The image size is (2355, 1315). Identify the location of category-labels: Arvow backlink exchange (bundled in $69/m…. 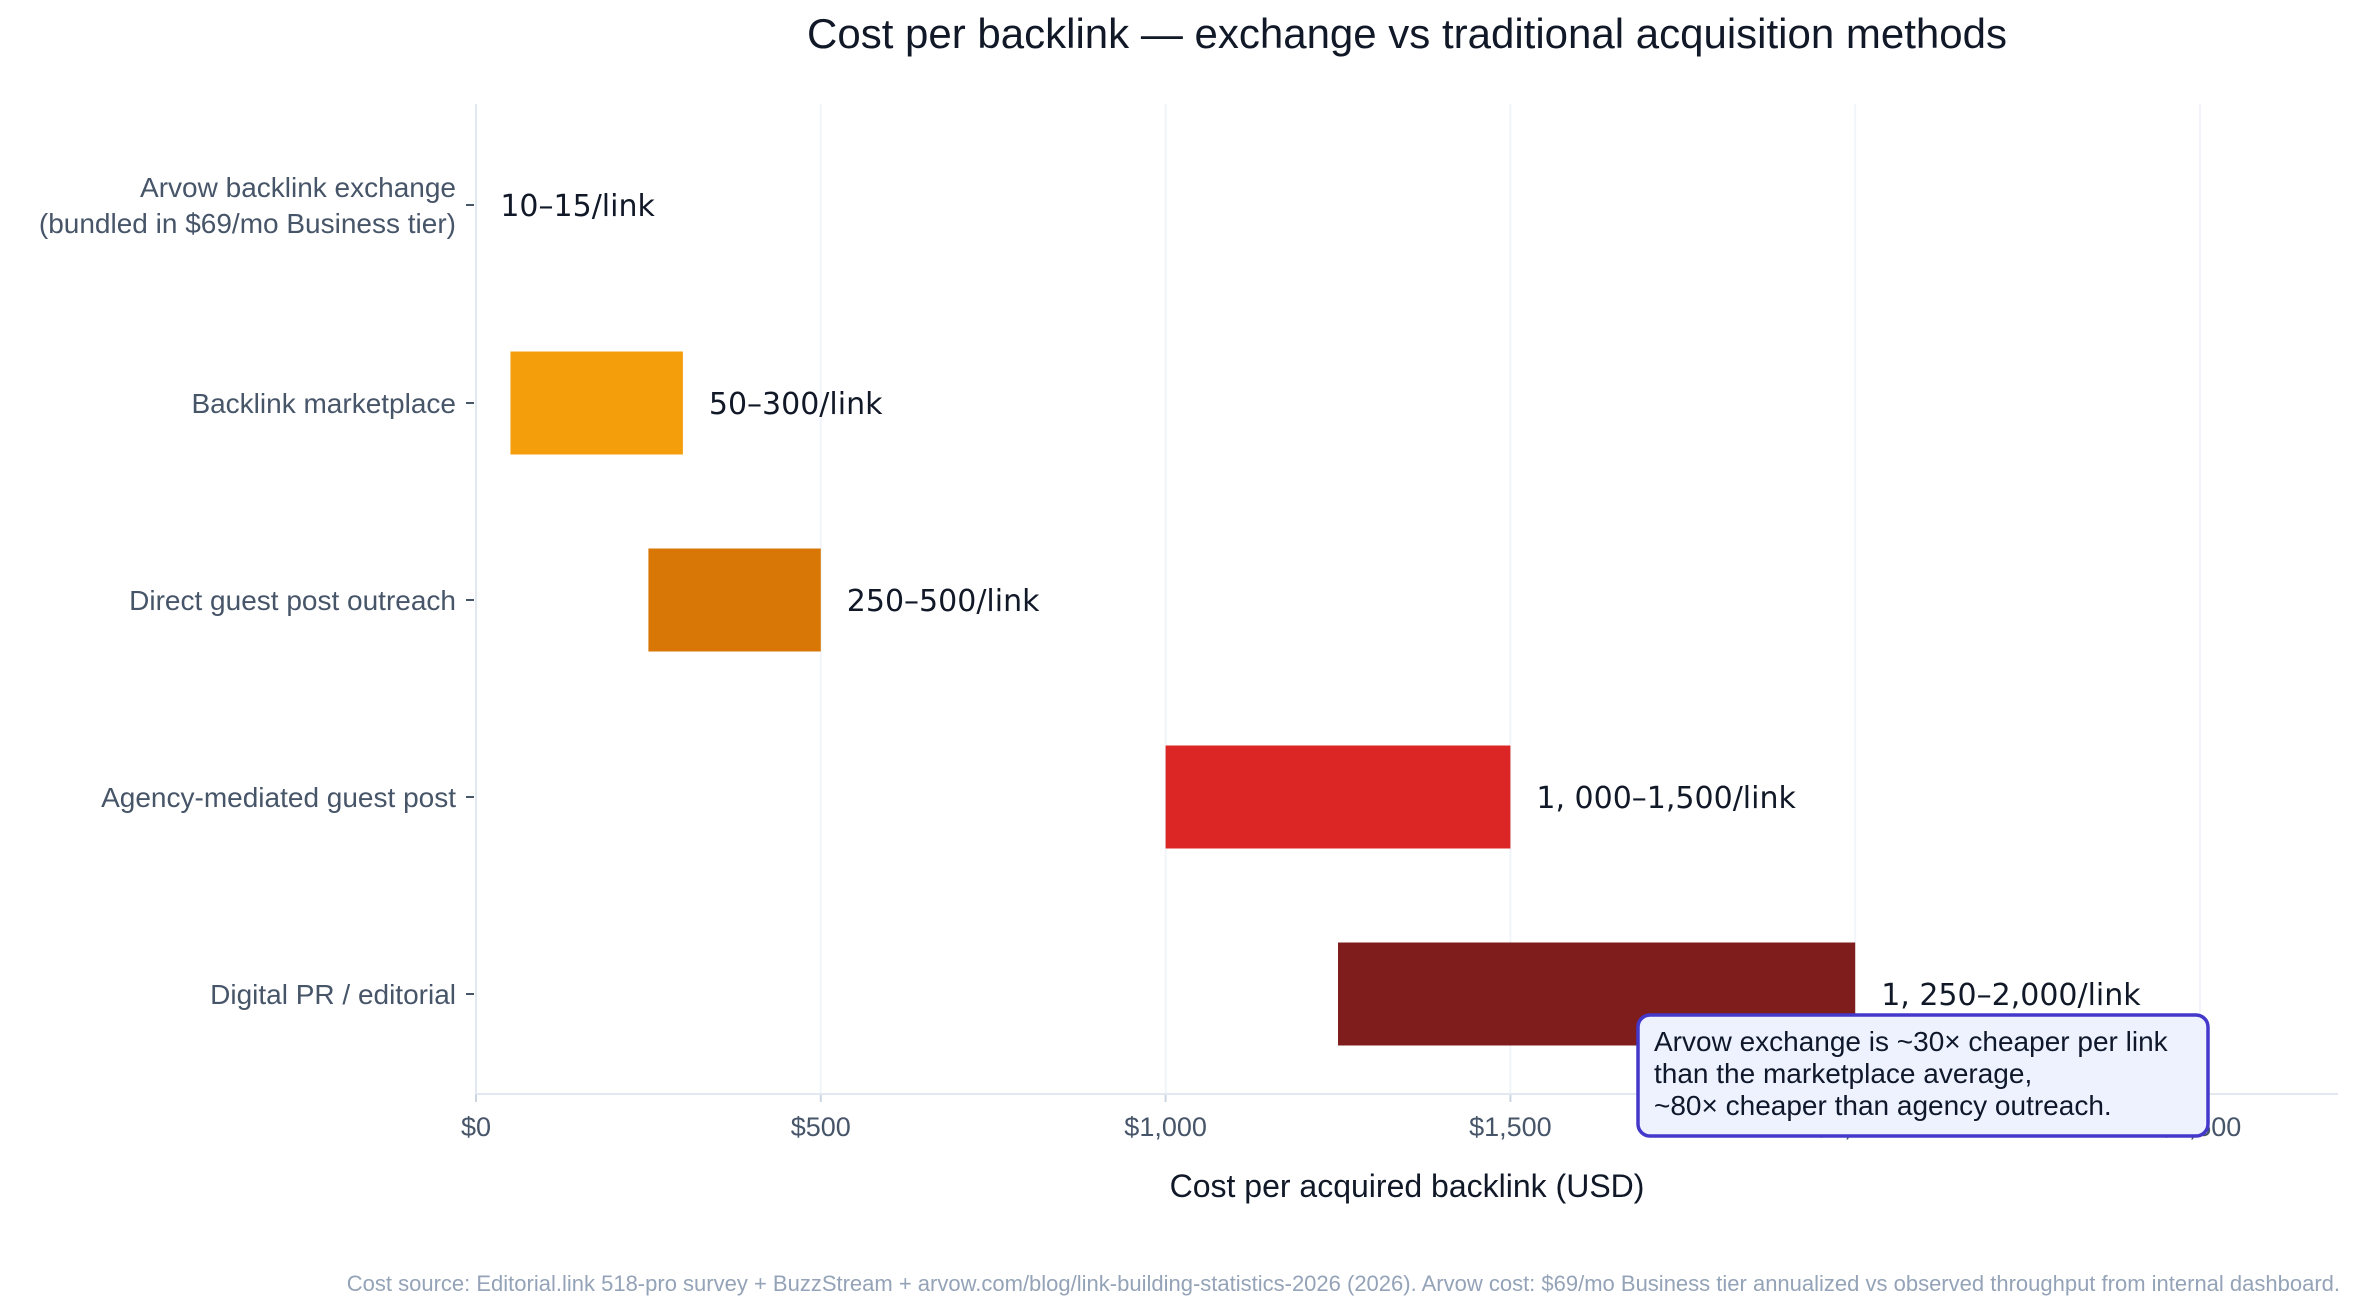
(247, 591).